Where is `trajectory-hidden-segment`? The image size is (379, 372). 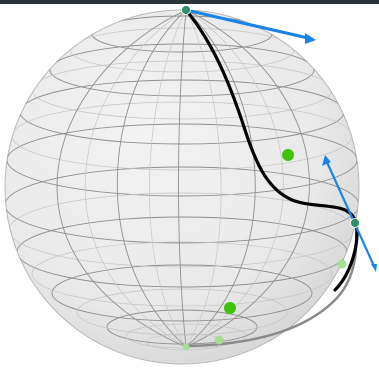 trajectory-hidden-segment is located at coordinates (271, 289).